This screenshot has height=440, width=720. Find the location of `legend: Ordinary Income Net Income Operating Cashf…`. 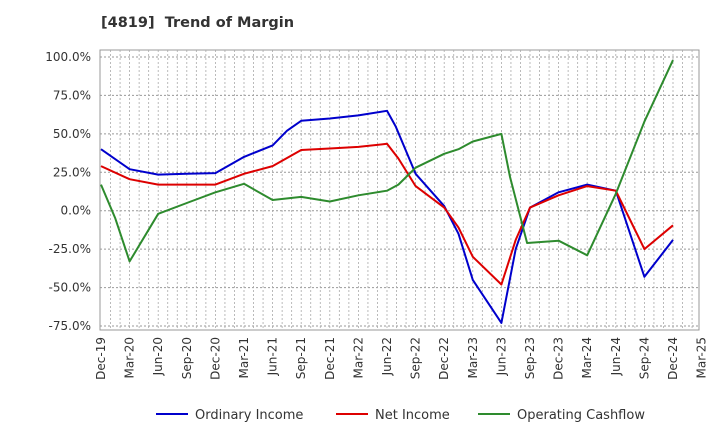

legend: Ordinary Income Net Income Operating Cashf… is located at coordinates (400, 415).